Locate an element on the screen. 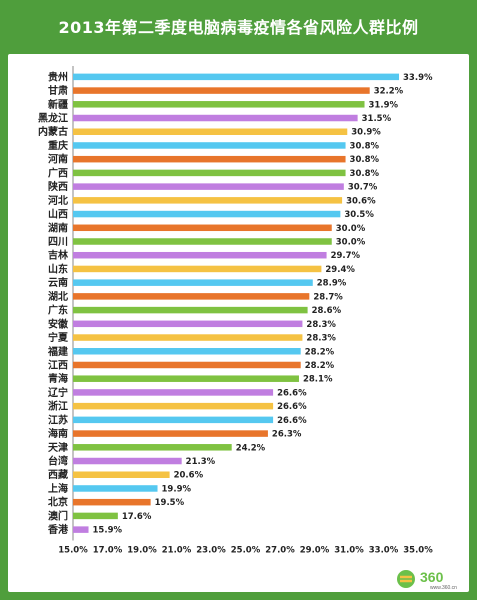 The image size is (477, 600). category-label: 内蒙古 is located at coordinates (53, 131).